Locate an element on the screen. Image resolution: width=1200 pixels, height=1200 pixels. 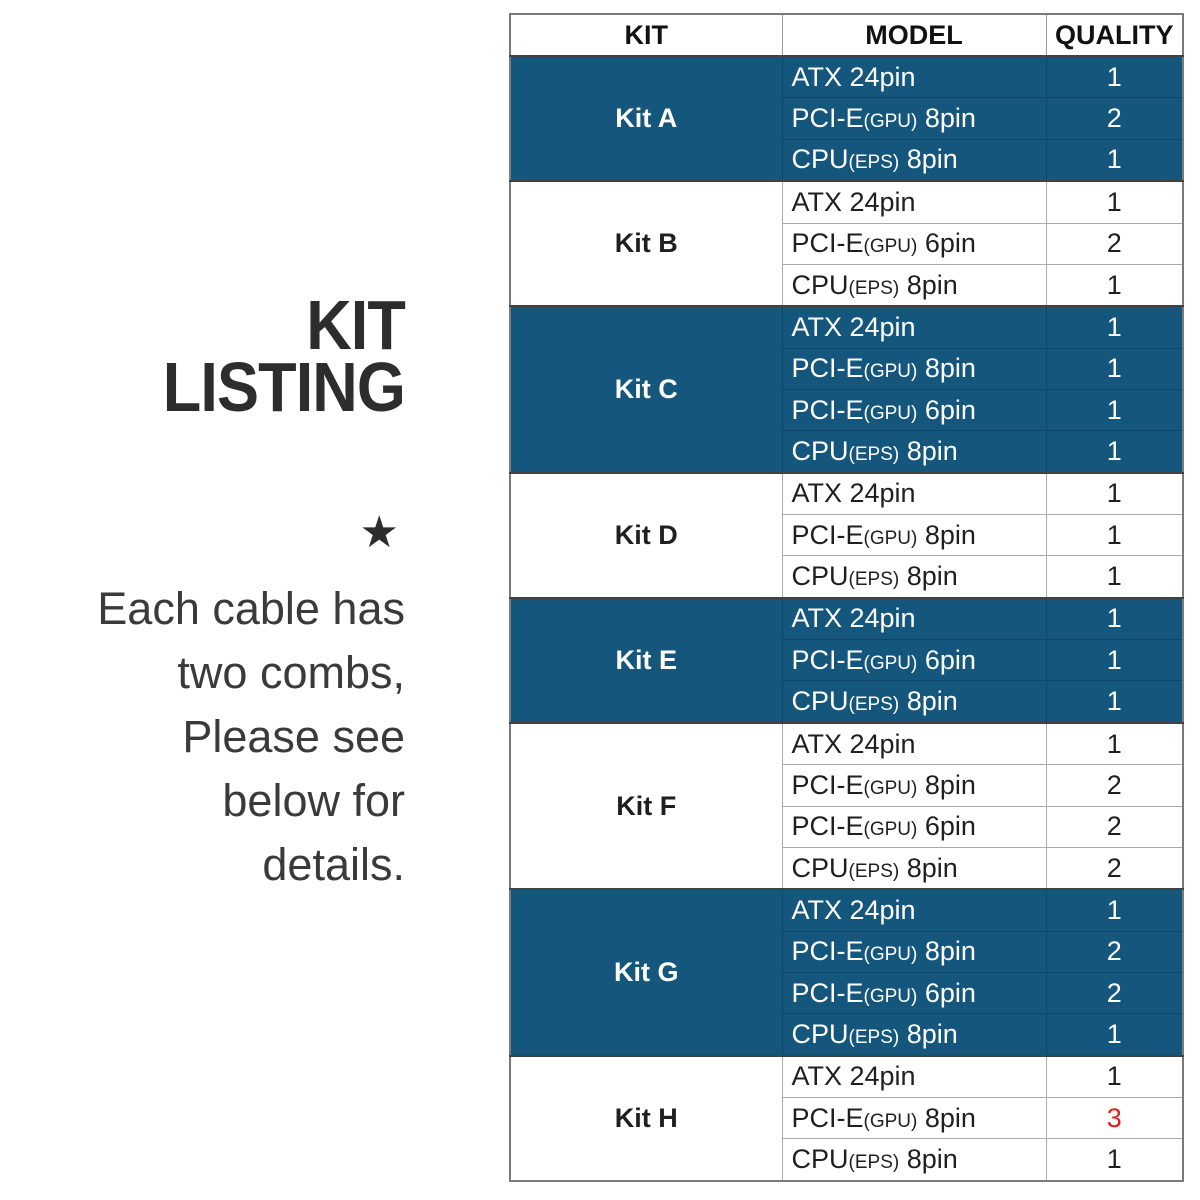
kit-name-cell: Kit G is located at coordinates (646, 972).